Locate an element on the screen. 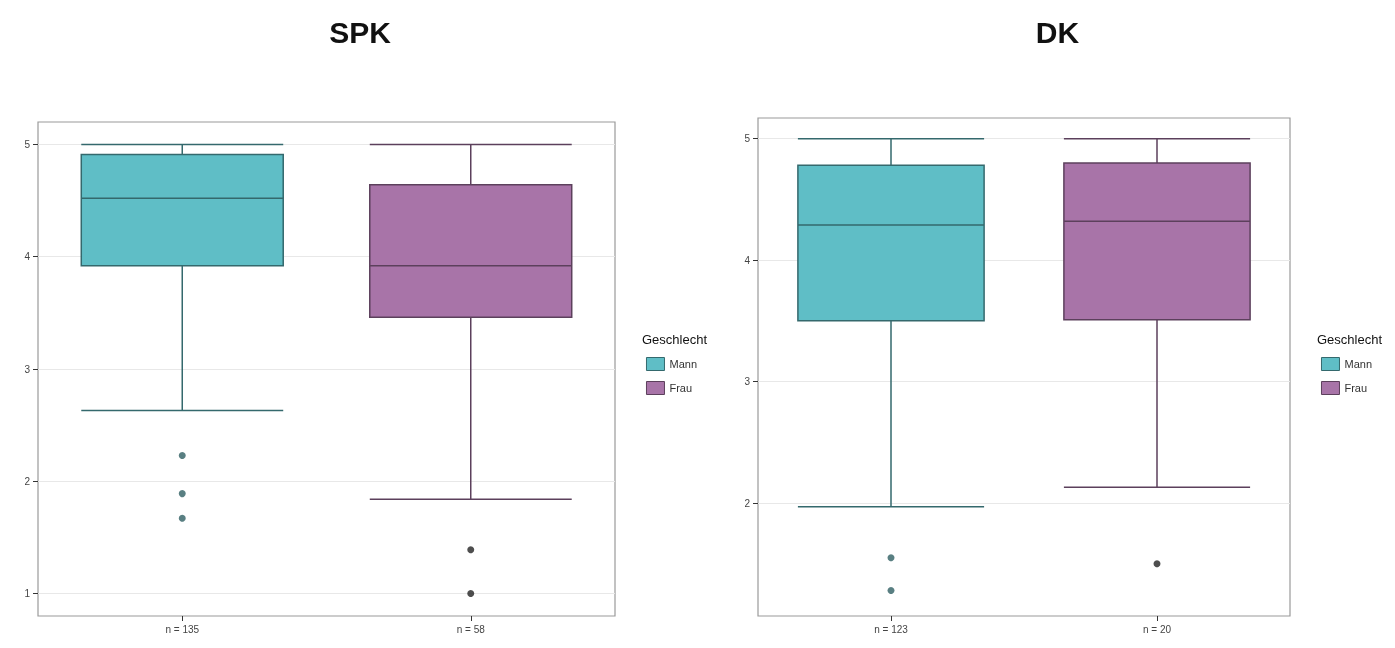 This screenshot has width=1395, height=648. chart-title: SPK is located at coordinates (360, 32).